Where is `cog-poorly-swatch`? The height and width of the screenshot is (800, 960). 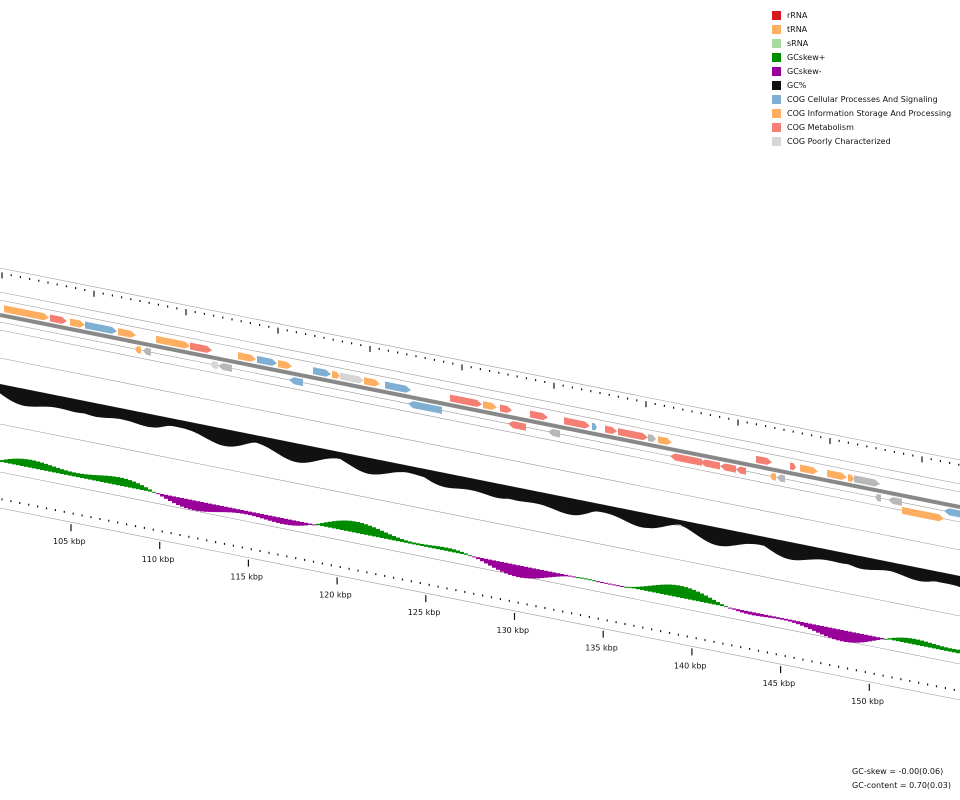
cog-poorly-swatch is located at coordinates (776, 141).